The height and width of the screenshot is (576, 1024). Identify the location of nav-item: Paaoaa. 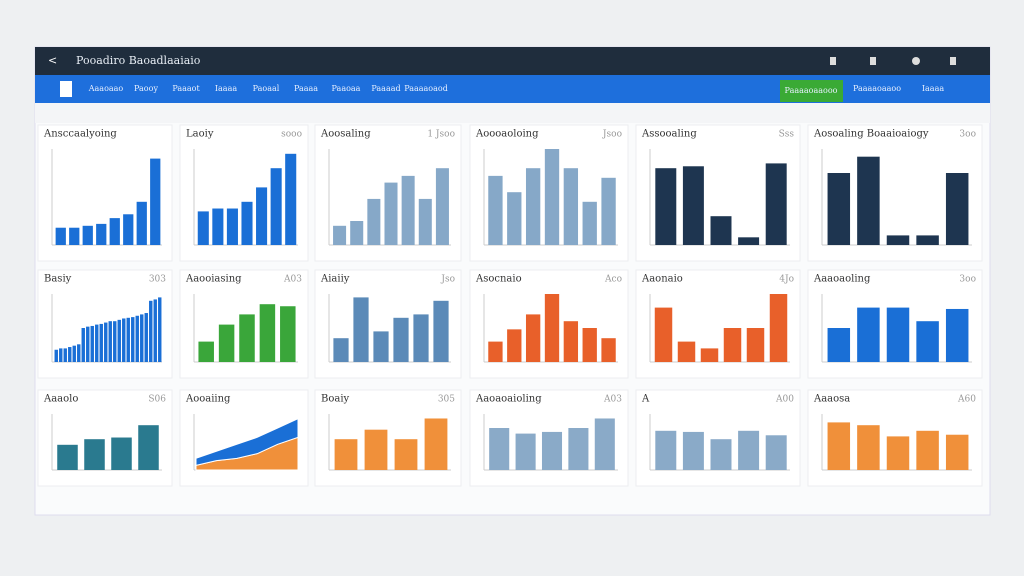
(346, 88).